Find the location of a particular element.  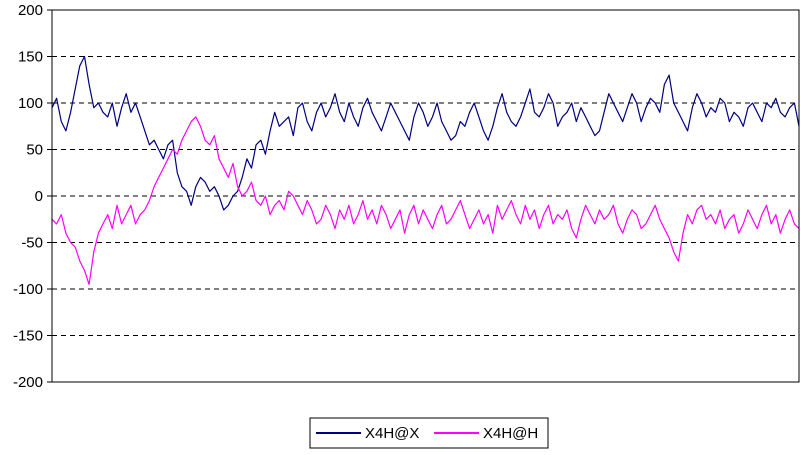

y-tick-label: 50 is located at coordinates (34, 150).